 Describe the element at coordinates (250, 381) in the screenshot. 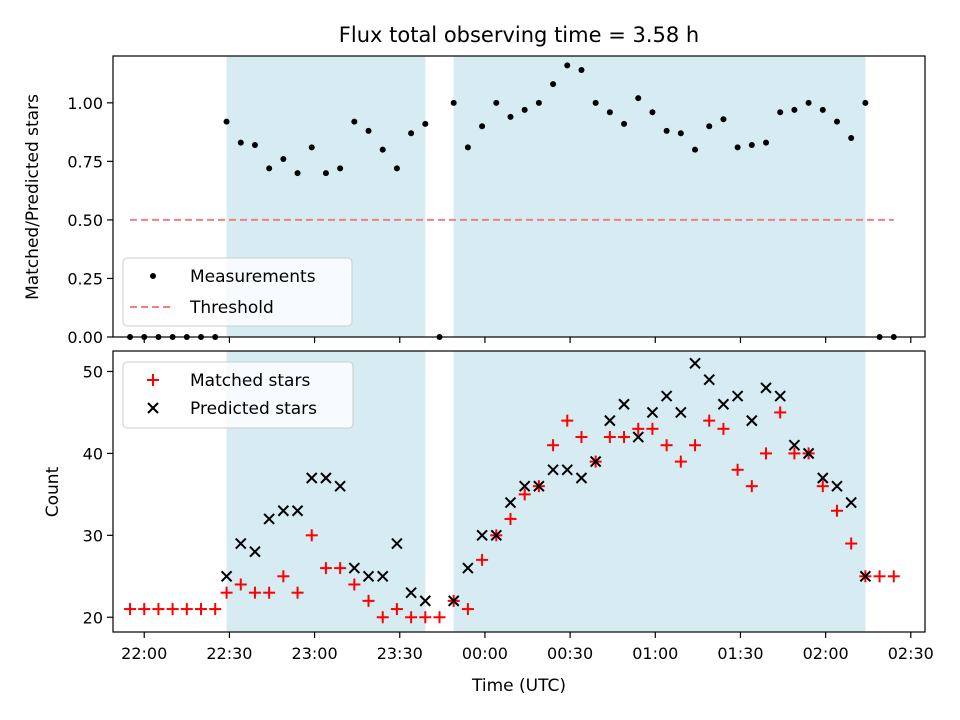

I see `legend-label-matched-stars: Matched stars` at that location.